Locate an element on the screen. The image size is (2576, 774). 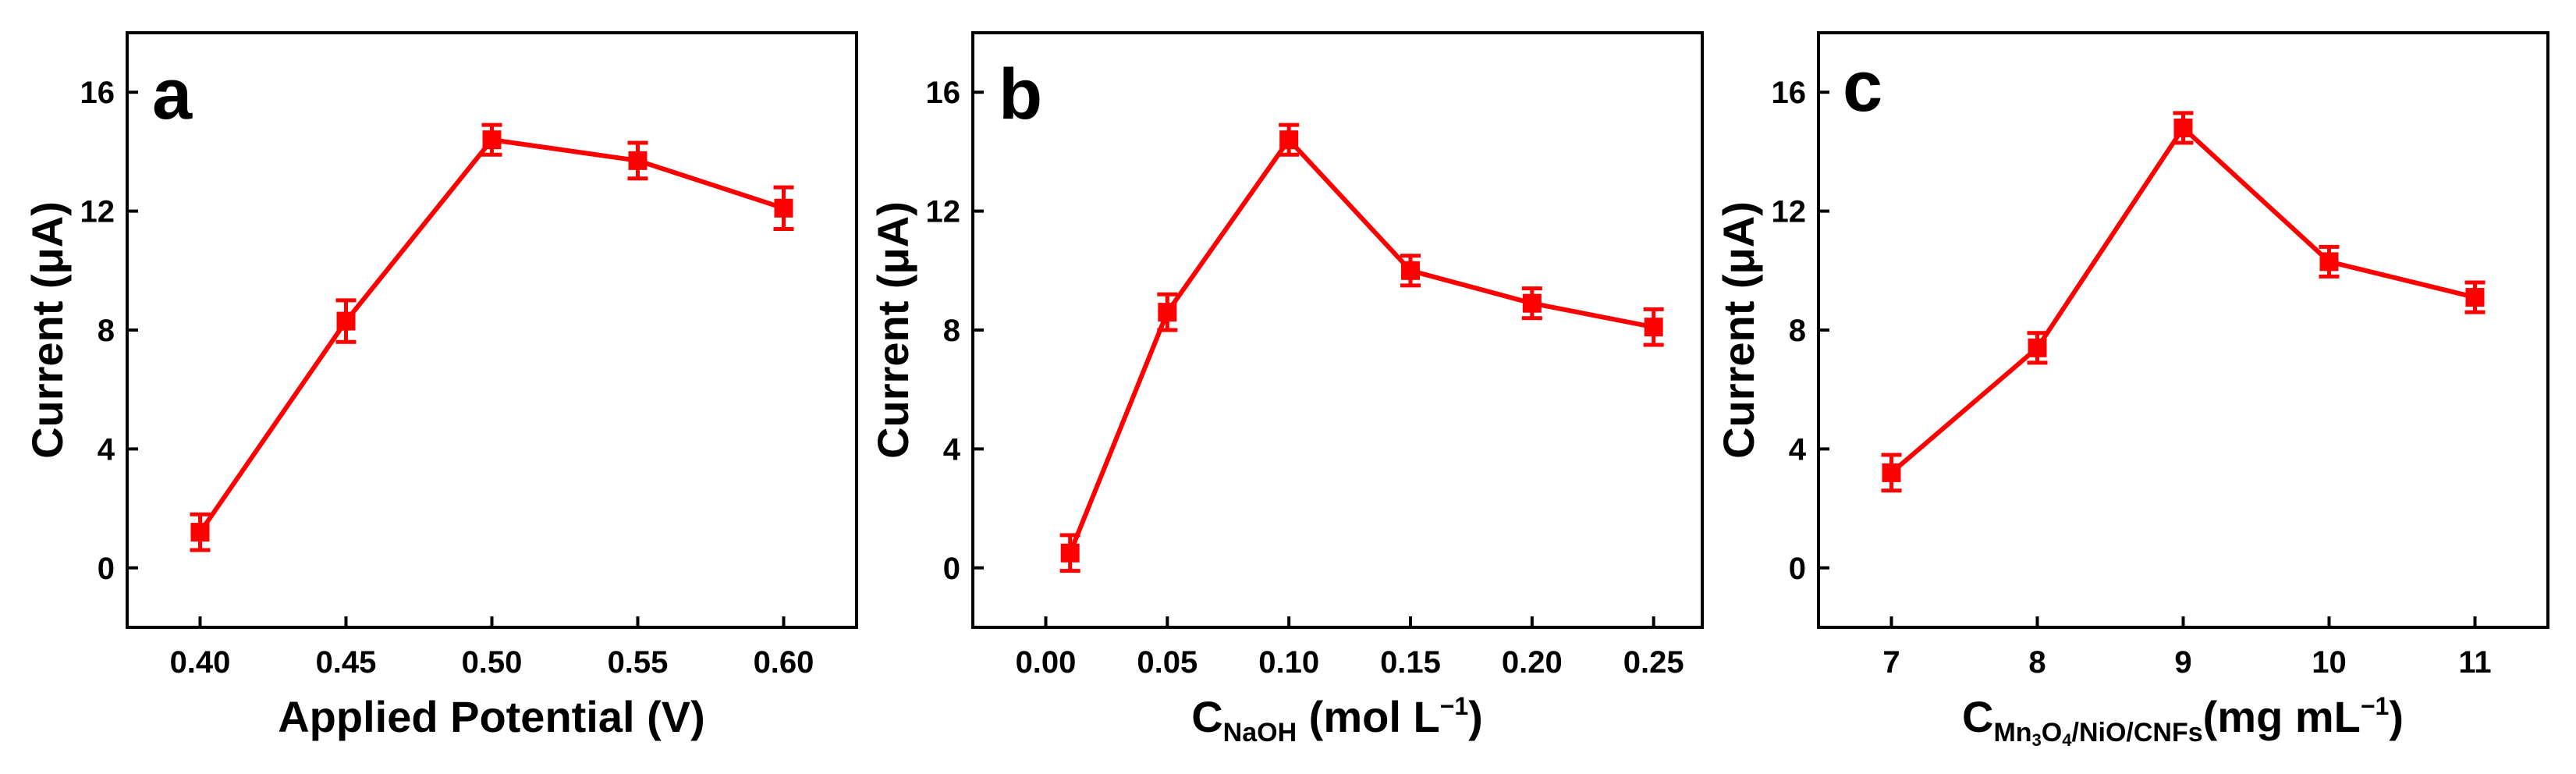
panel-a-label: a is located at coordinates (172, 94).